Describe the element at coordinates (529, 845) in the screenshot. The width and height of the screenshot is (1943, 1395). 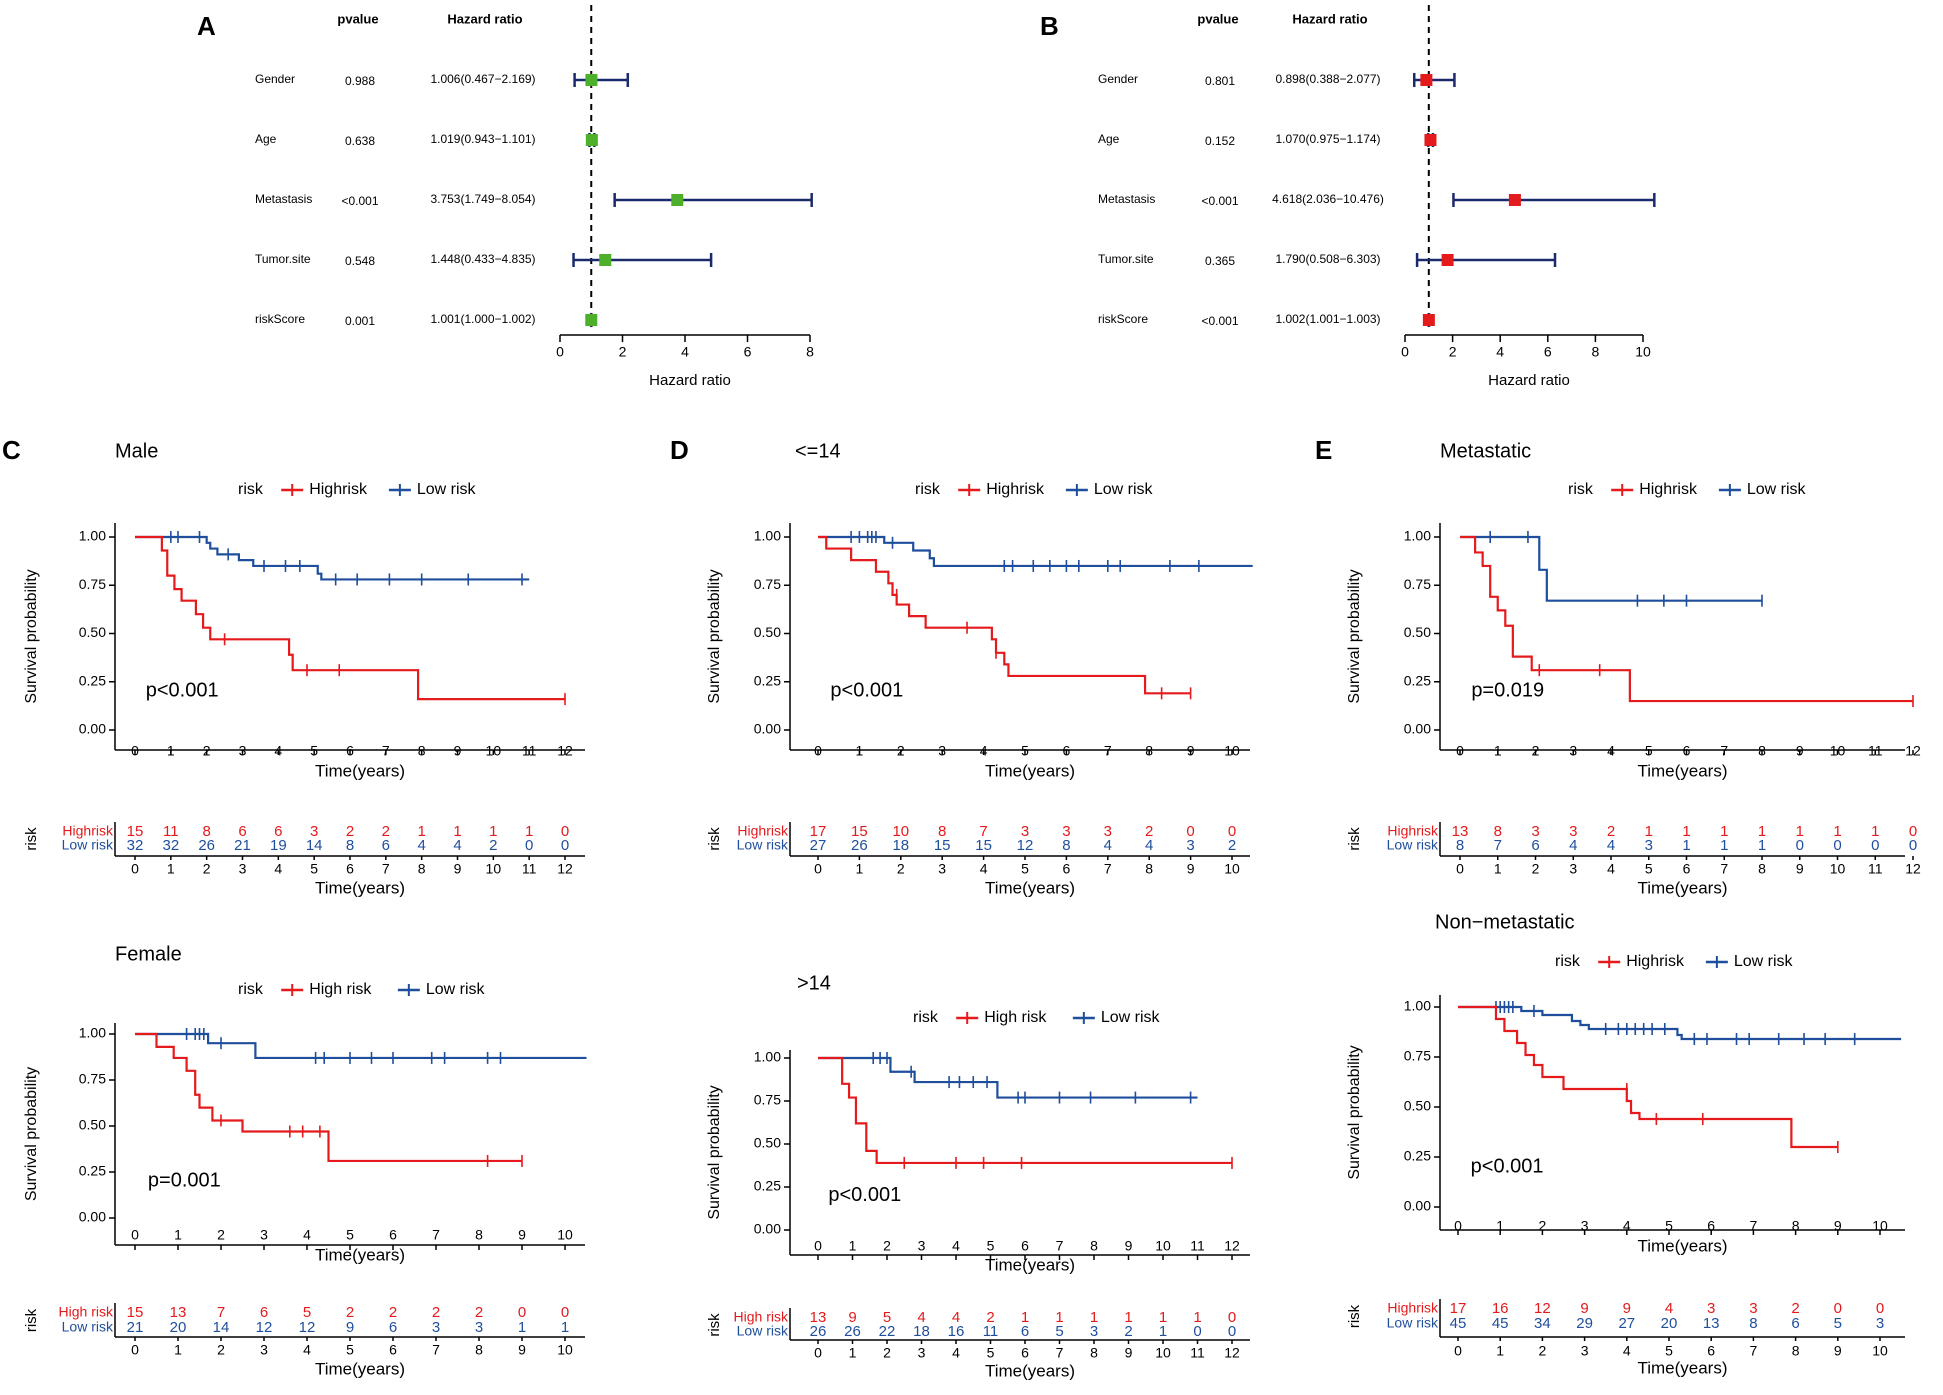
I see `risk-count-low: 0` at that location.